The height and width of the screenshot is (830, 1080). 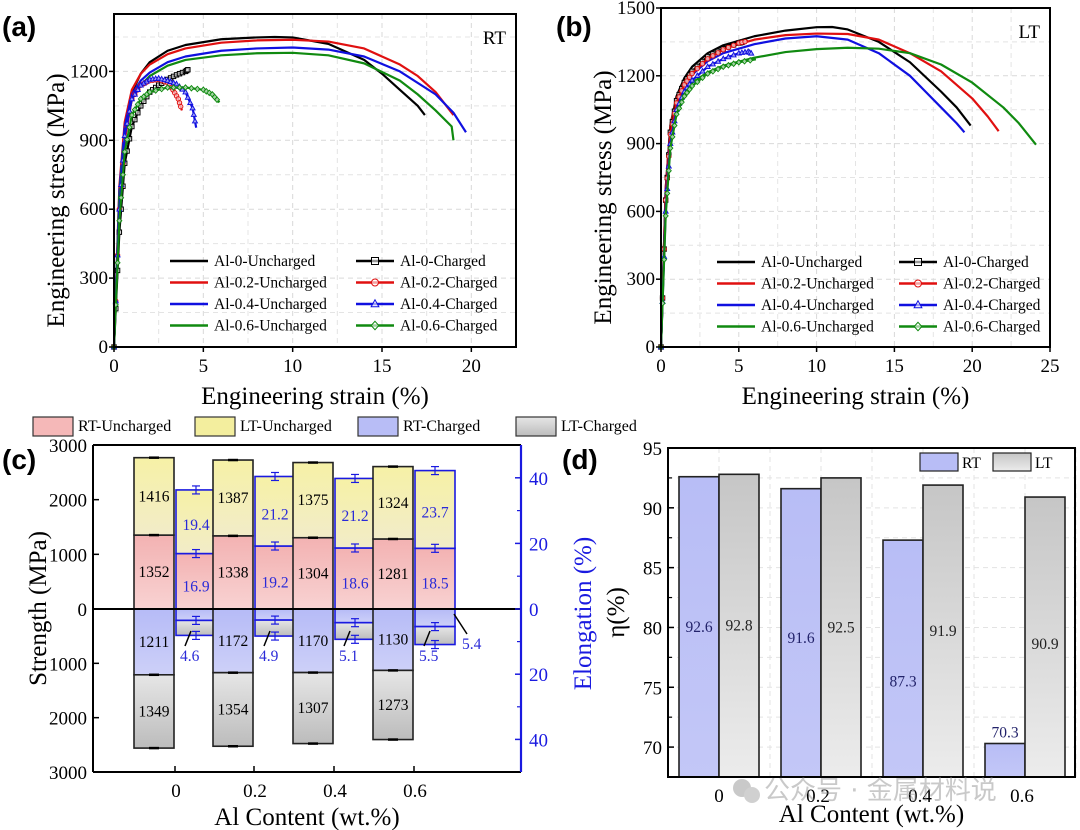 What do you see at coordinates (154, 572) in the screenshot?
I see `value-label: 1352` at bounding box center [154, 572].